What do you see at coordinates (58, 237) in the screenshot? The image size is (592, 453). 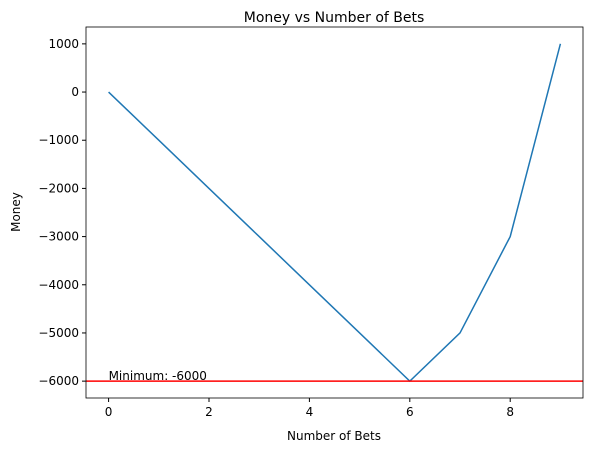 I see `y-tick-label: −3000` at bounding box center [58, 237].